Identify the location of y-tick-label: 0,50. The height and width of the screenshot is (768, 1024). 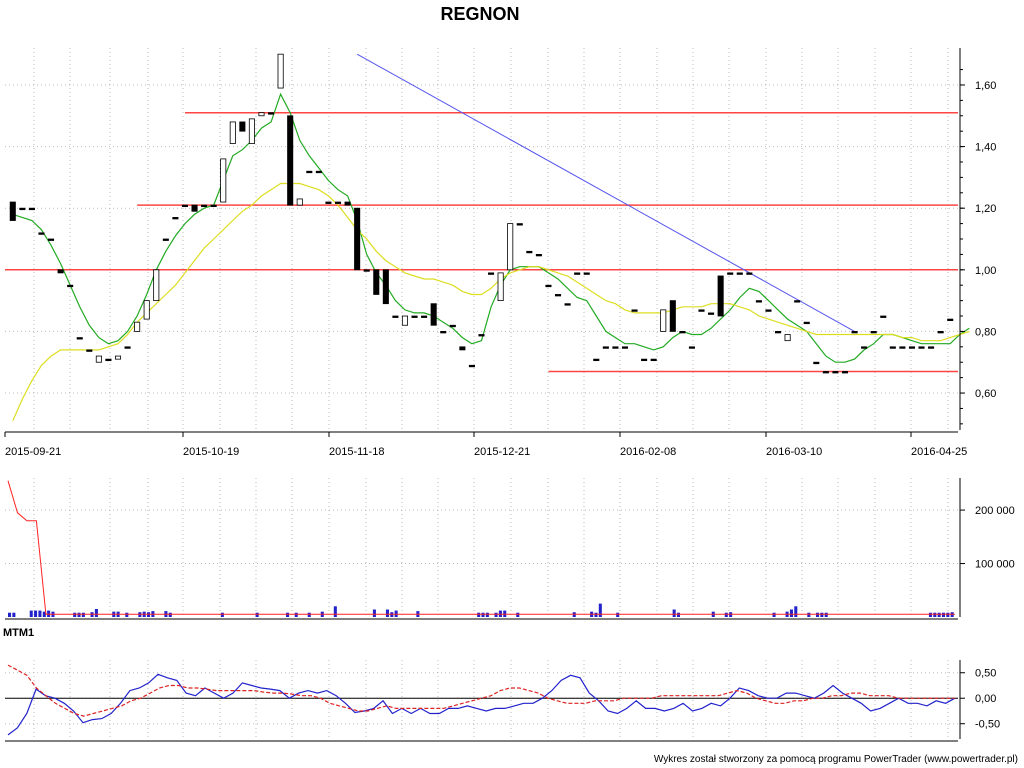
(985, 674).